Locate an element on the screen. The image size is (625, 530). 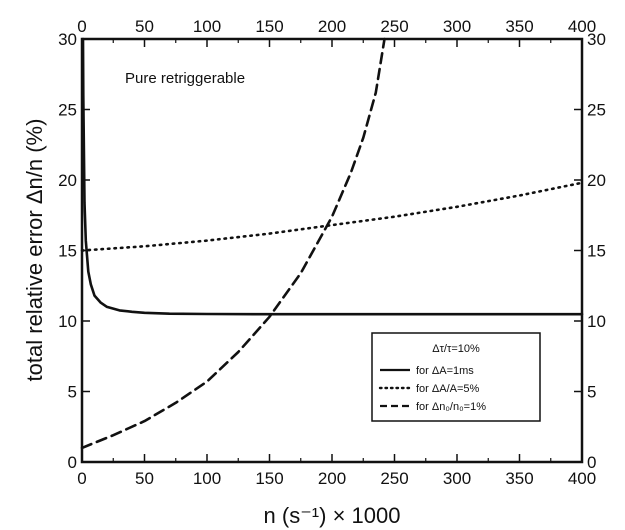
x-tick-label-top: 250 is located at coordinates (394, 26).